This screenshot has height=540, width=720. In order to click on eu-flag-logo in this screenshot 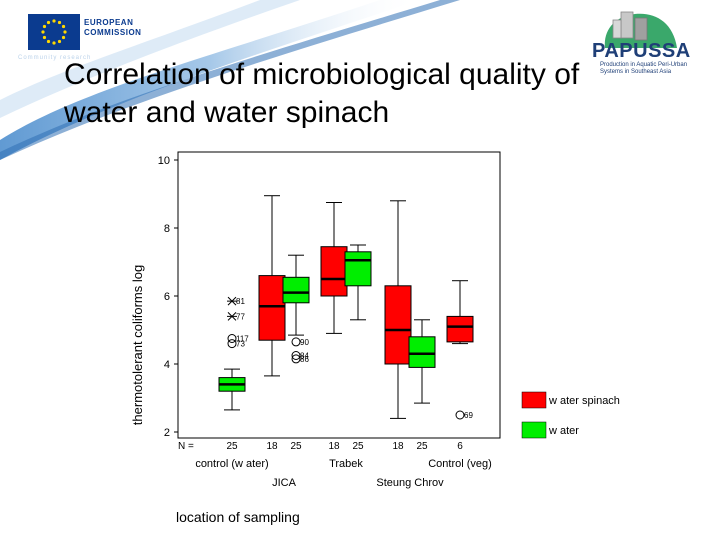, I will do `click(54, 32)`.